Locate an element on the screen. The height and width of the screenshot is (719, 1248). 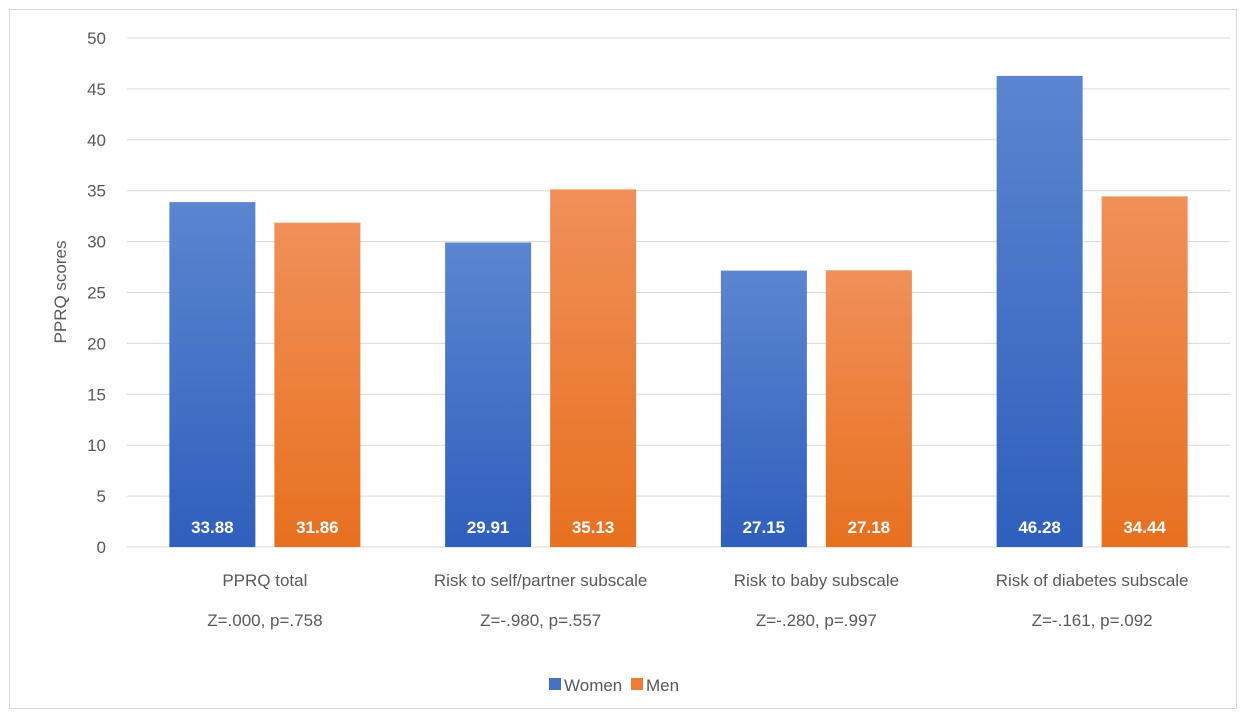
y-tick-label: 35 is located at coordinates (96, 191).